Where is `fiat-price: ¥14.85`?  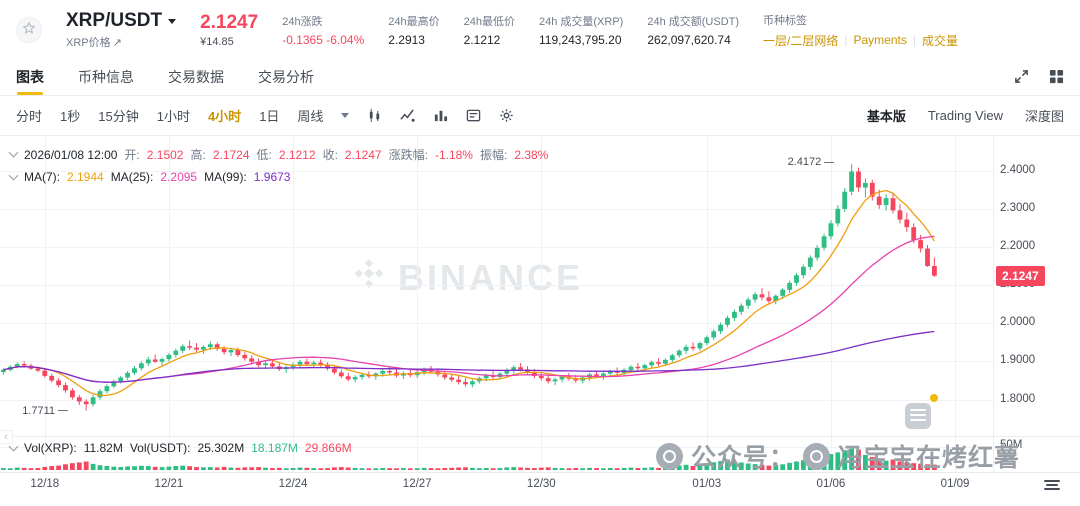 fiat-price: ¥14.85 is located at coordinates (217, 42).